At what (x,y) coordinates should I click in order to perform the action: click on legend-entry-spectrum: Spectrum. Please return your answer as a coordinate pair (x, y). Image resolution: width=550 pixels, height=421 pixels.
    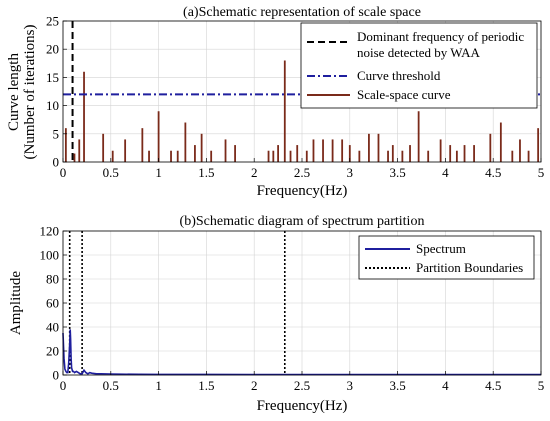
    Looking at the image, I should click on (441, 248).